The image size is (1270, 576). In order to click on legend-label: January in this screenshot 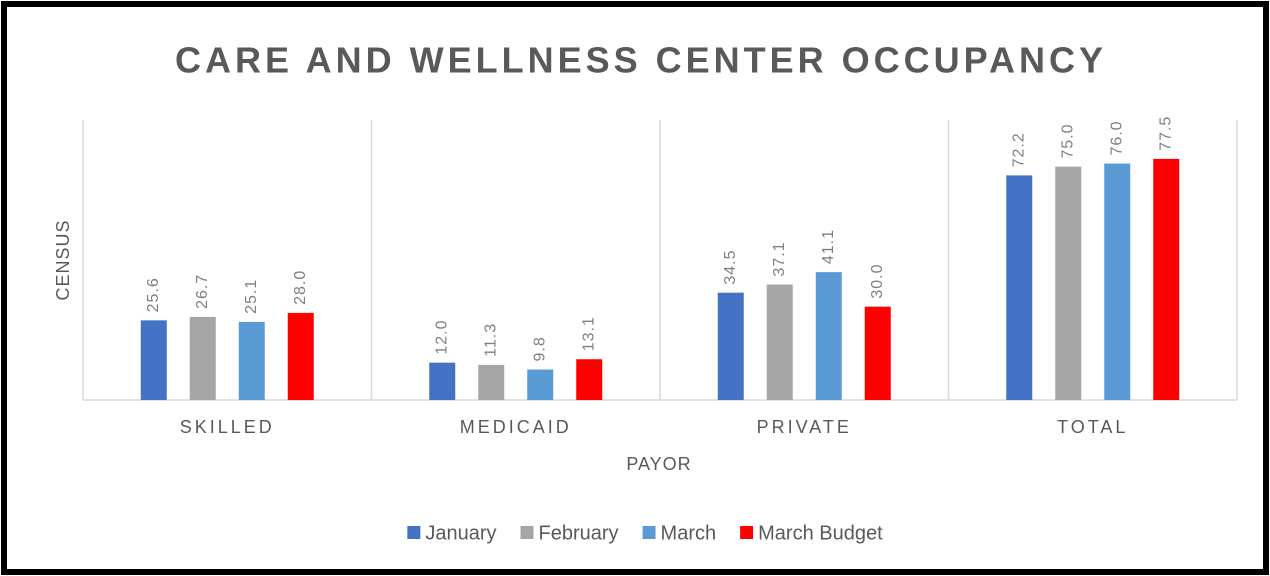, I will do `click(460, 533)`.